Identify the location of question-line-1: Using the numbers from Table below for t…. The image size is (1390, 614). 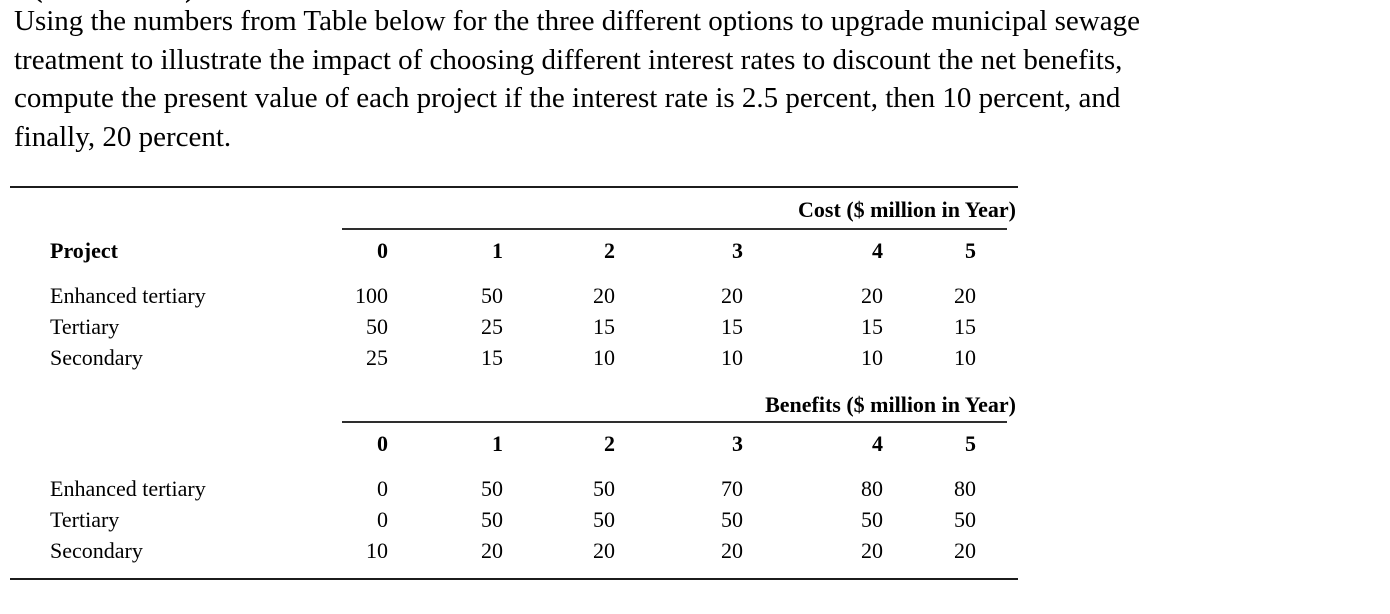
(577, 21).